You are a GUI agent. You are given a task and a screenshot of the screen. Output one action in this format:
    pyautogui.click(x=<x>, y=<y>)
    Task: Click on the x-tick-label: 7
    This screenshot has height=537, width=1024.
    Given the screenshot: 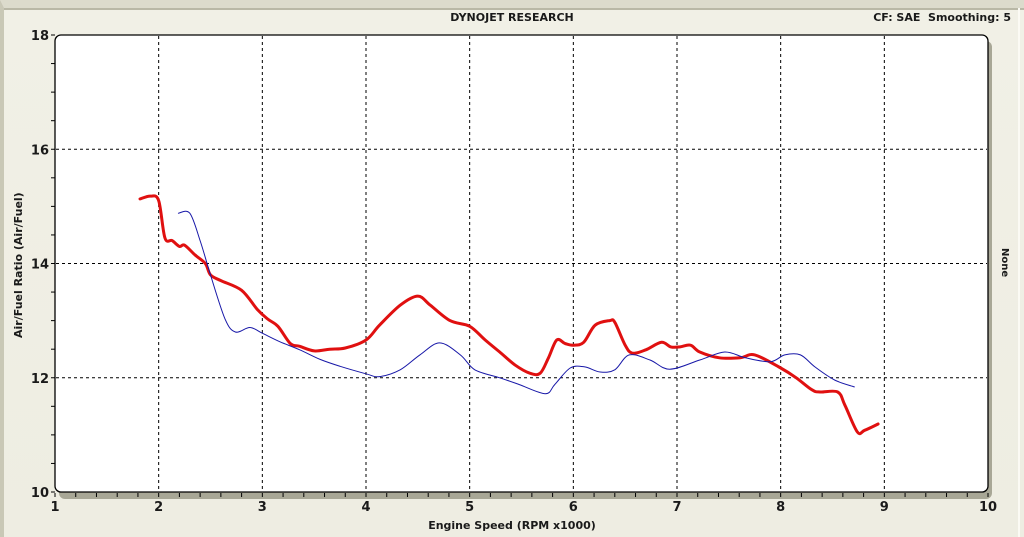 What is the action you would take?
    pyautogui.click(x=676, y=507)
    